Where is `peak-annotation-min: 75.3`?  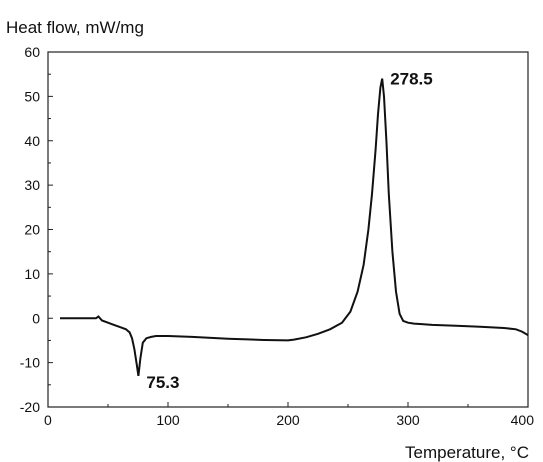
peak-annotation-min: 75.3 is located at coordinates (162, 382).